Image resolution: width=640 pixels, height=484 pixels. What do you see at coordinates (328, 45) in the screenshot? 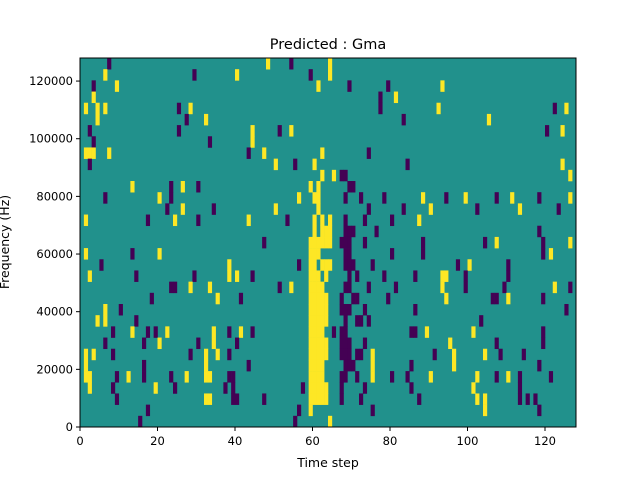
I see `chart-title: Predicted : Gma` at bounding box center [328, 45].